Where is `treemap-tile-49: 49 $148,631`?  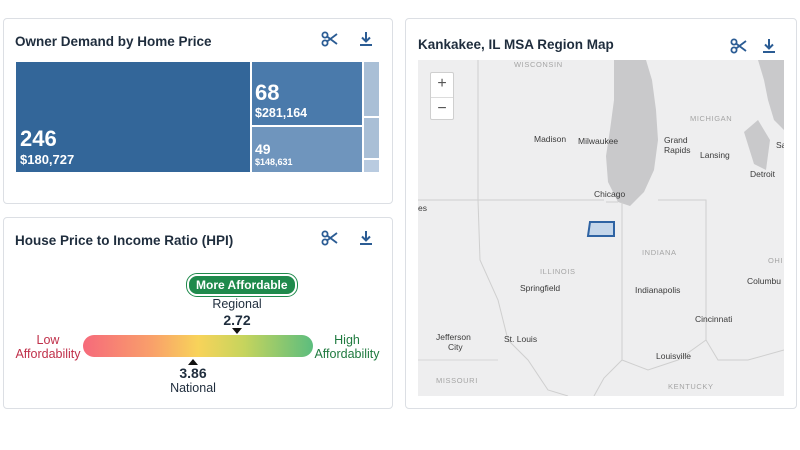 treemap-tile-49: 49 $148,631 is located at coordinates (307, 149).